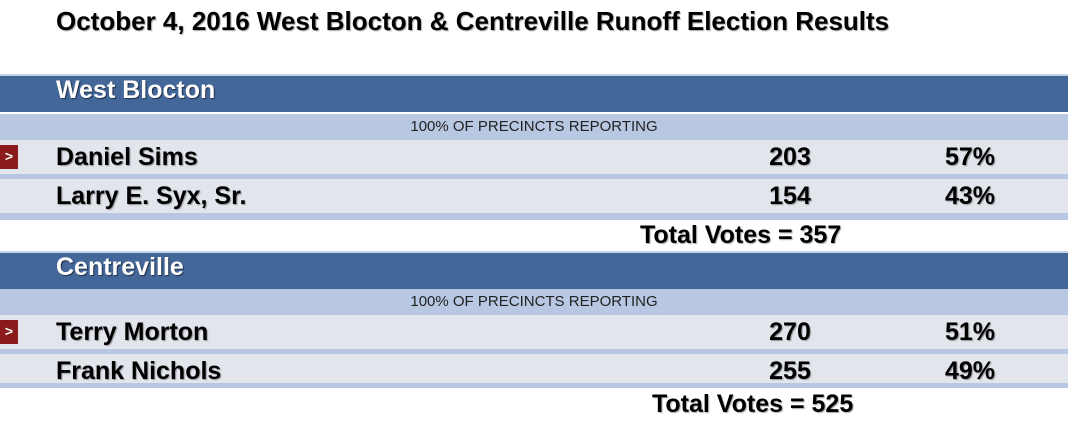  I want to click on candidate-name: Frank Nichols, so click(139, 371).